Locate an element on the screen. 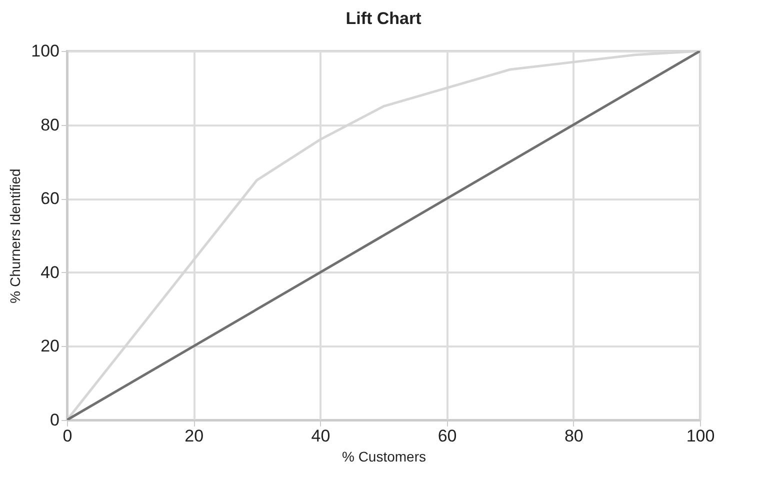  x-axis-title: % Customers is located at coordinates (384, 456).